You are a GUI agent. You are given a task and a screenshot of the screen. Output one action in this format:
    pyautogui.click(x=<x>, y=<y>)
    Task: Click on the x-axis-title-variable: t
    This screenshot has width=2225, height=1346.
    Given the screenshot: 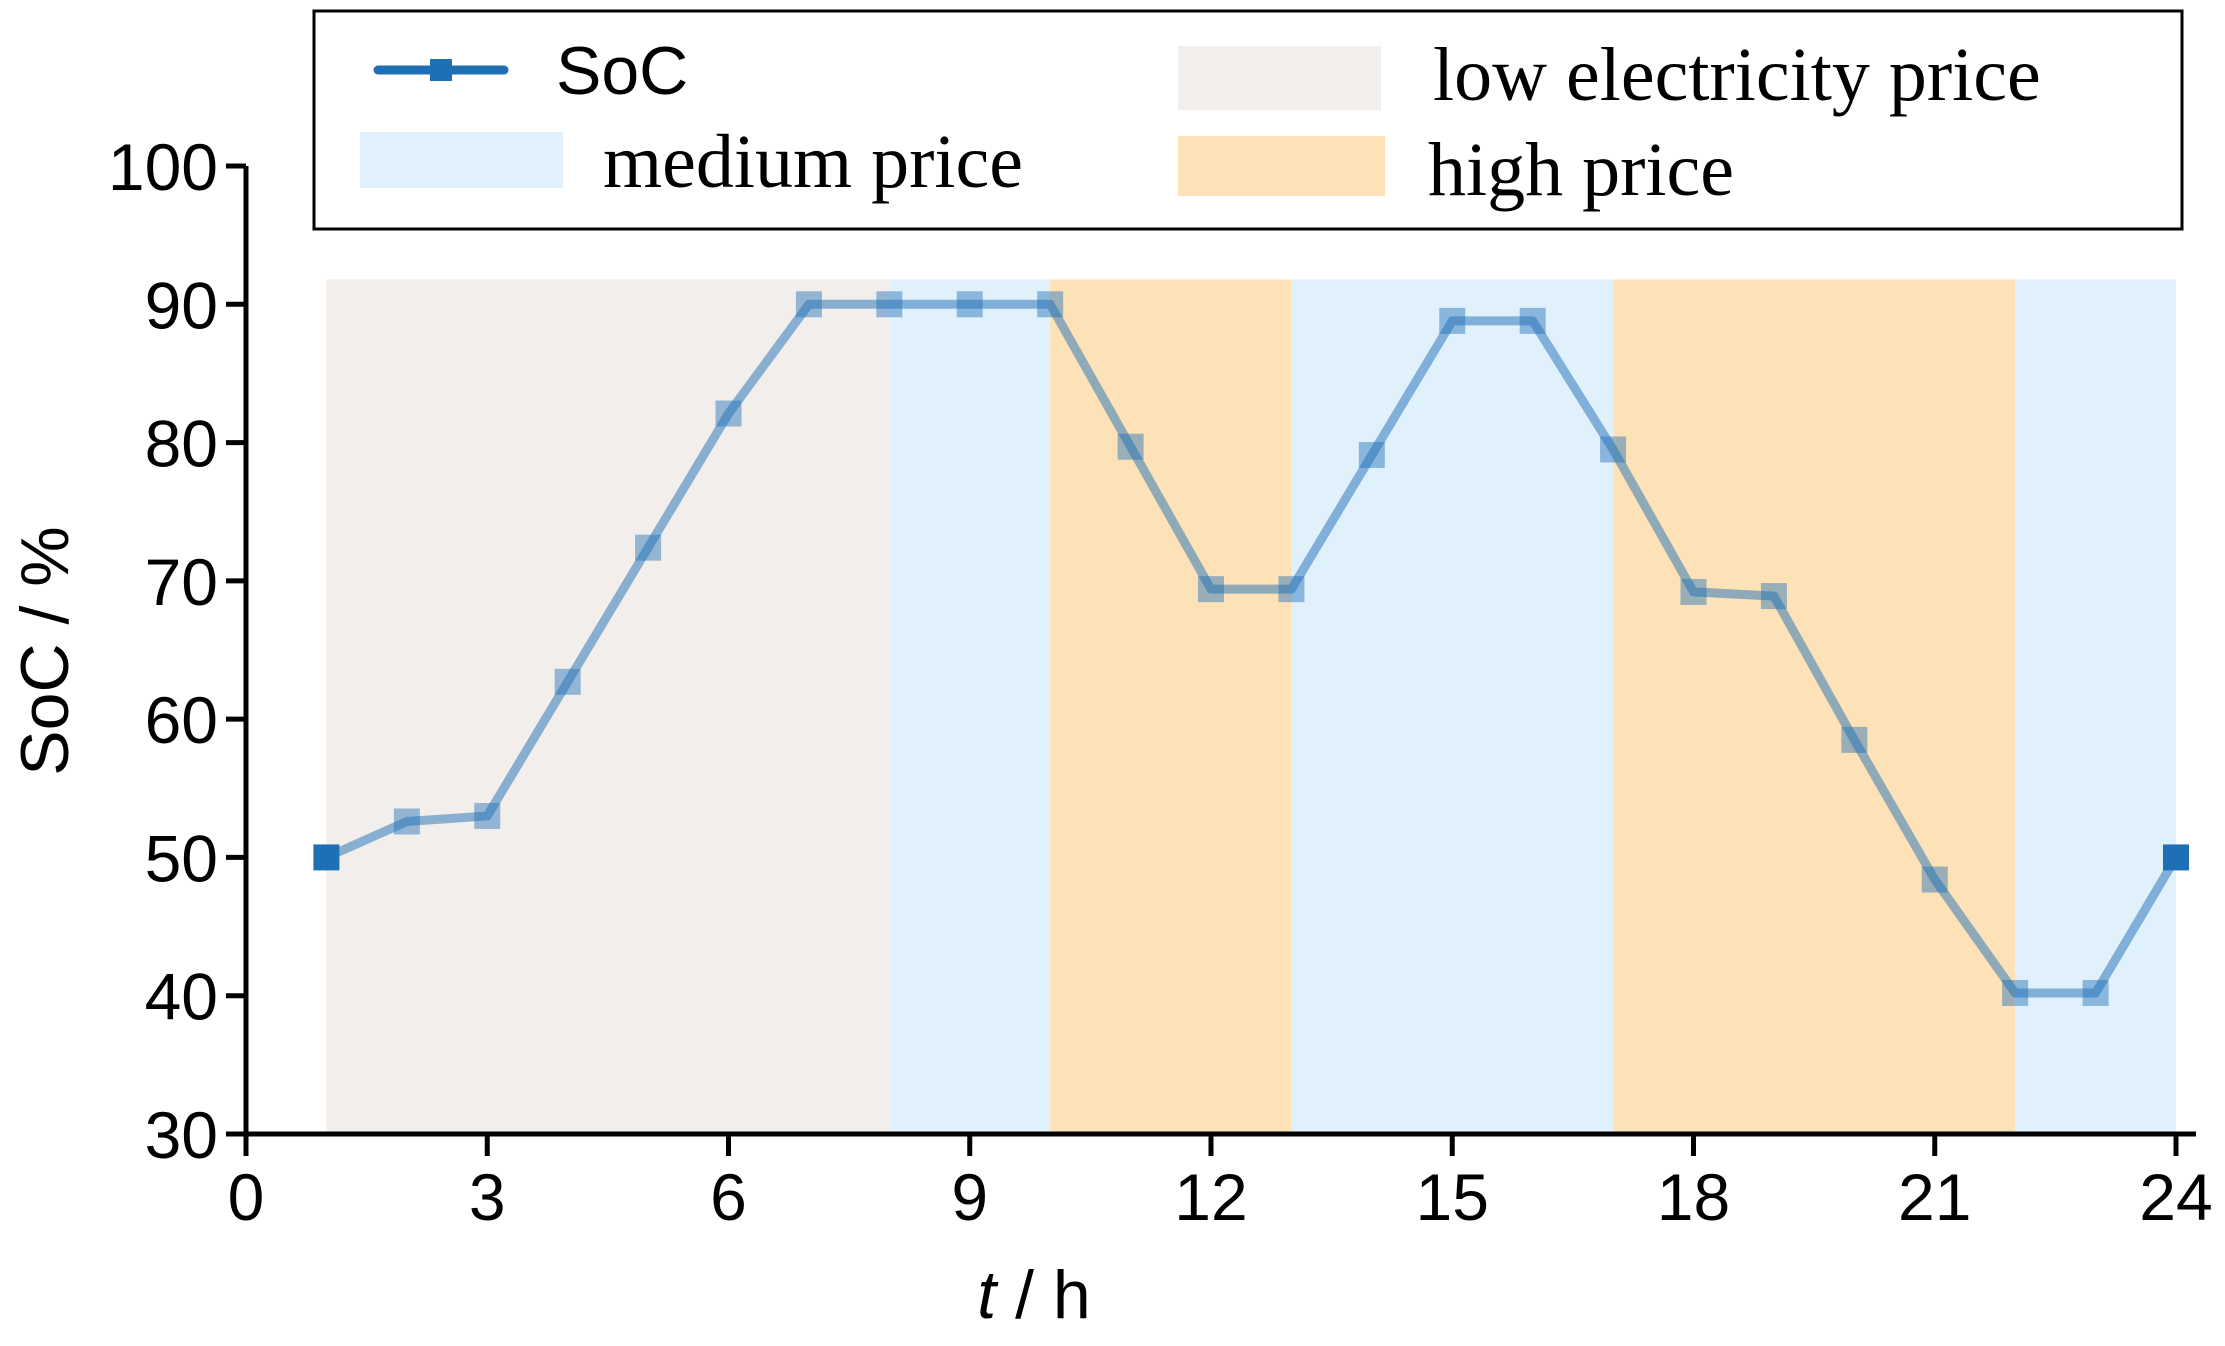 What is the action you would take?
    pyautogui.click(x=988, y=1295)
    